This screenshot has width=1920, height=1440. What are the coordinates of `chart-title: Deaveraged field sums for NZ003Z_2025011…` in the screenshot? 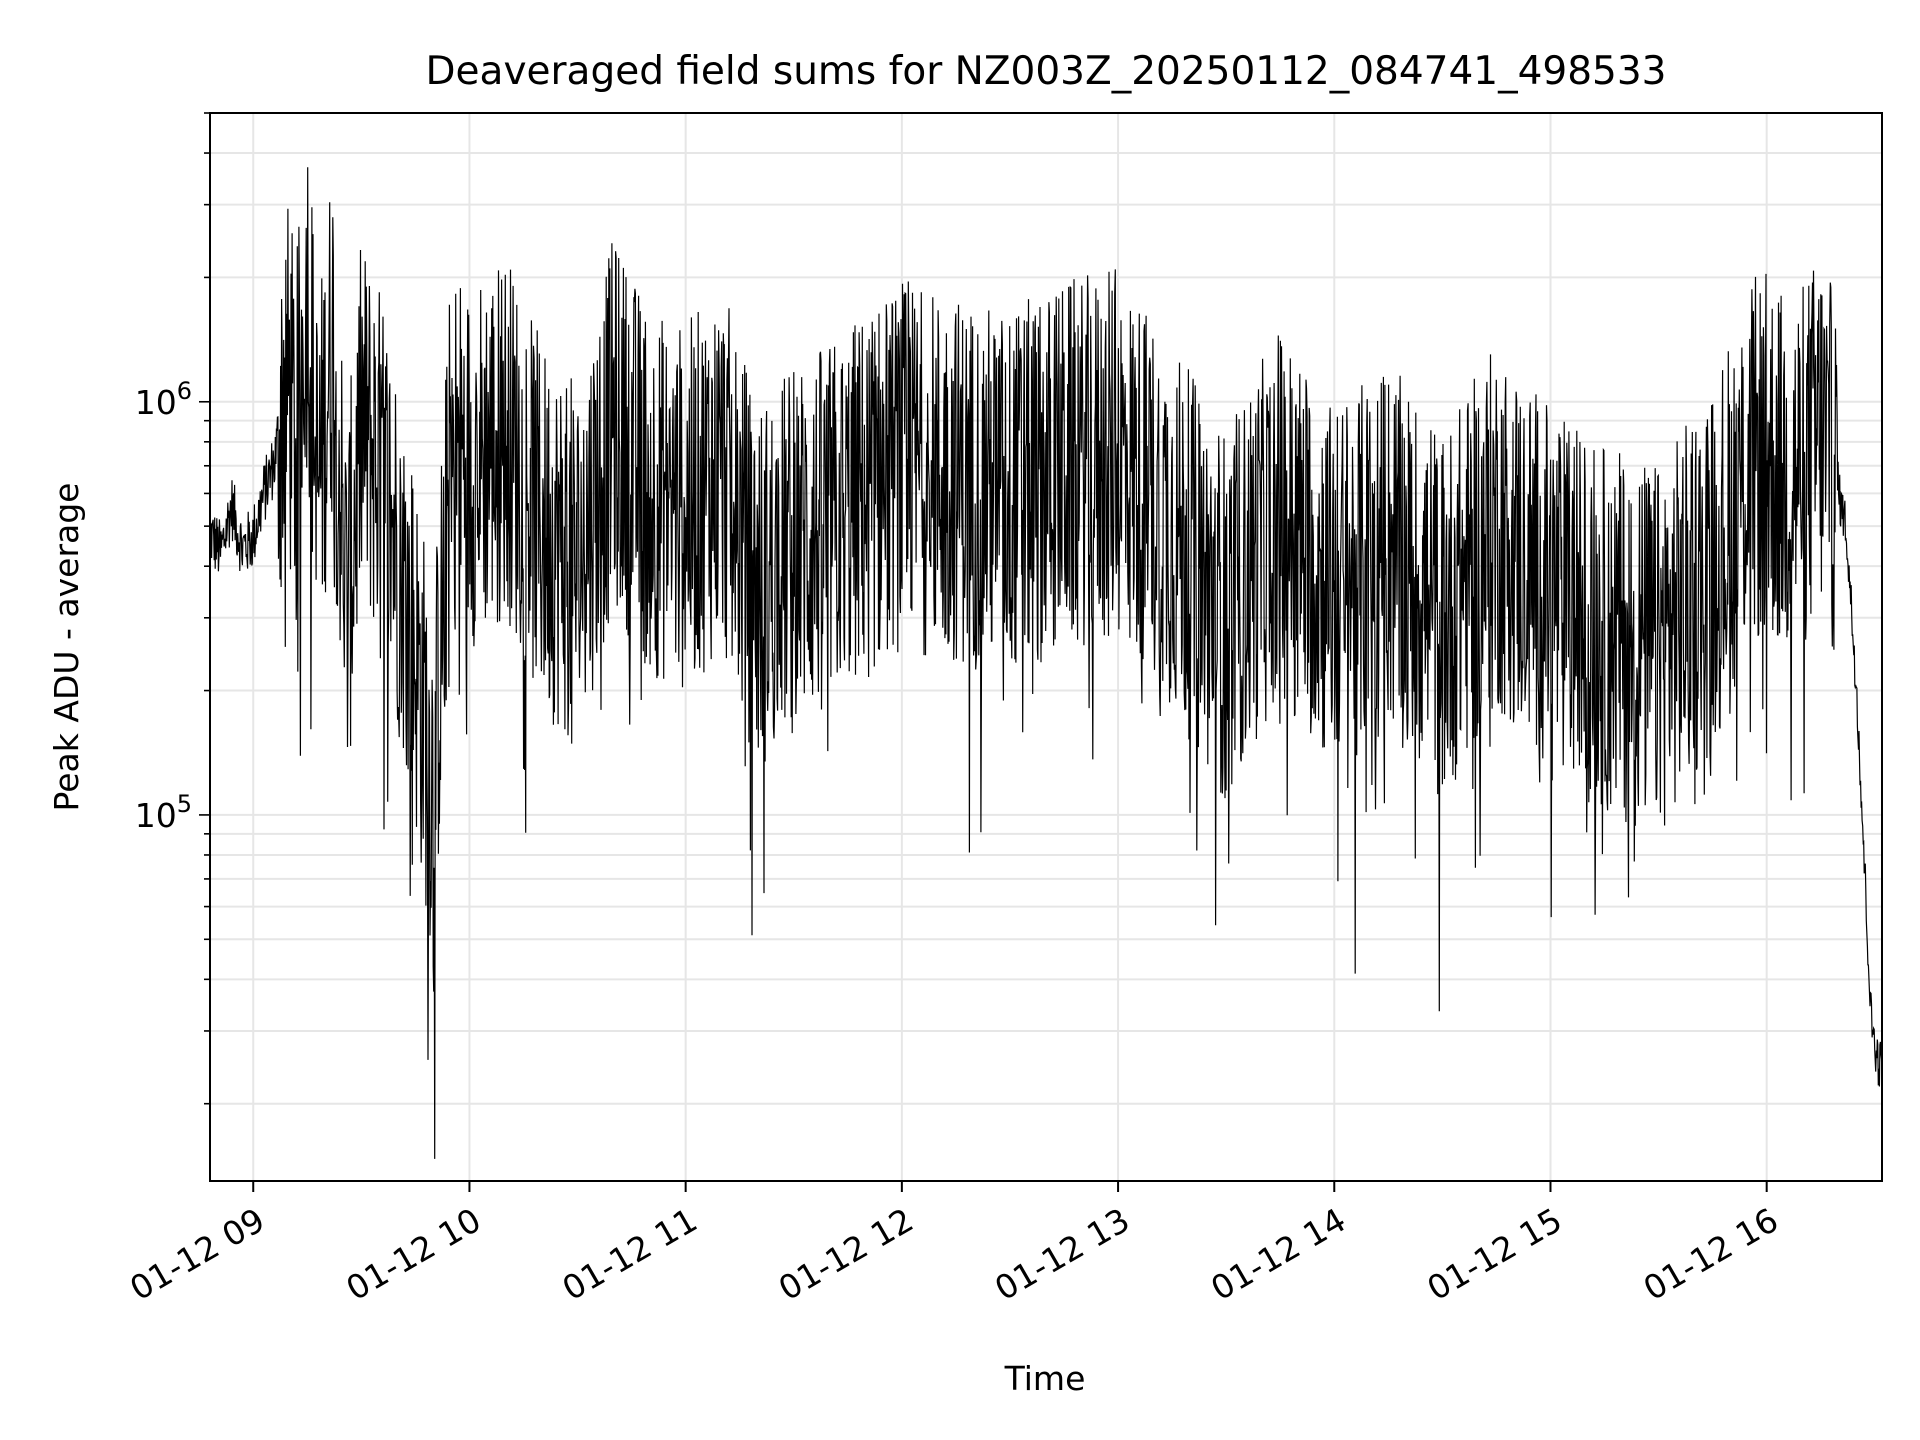 It's located at (1046, 71).